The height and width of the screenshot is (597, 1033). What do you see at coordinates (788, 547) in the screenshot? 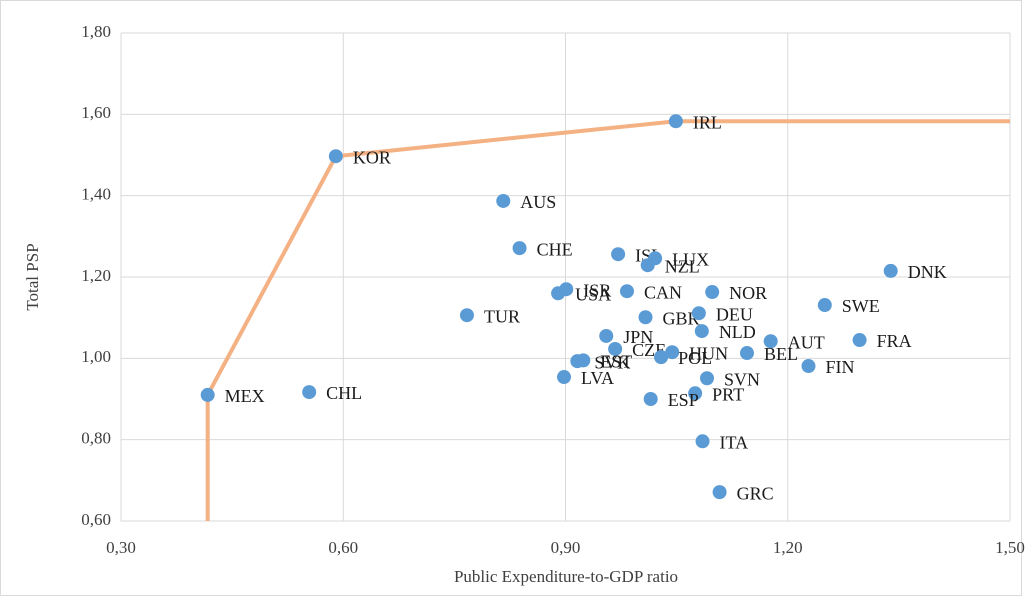
I see `x-tick-label: 1,20` at bounding box center [788, 547].